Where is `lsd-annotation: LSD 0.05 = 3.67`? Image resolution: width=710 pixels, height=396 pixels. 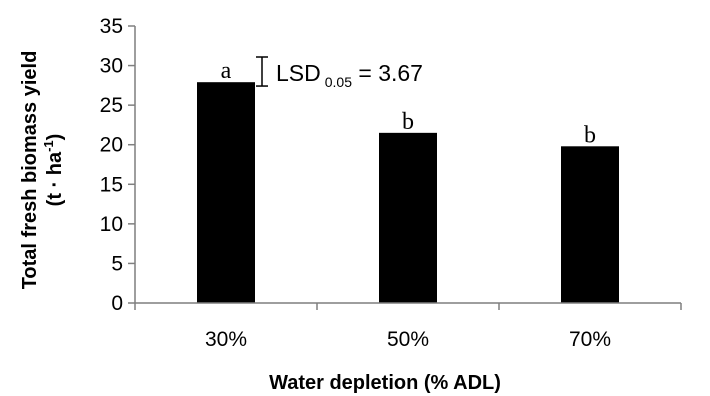 lsd-annotation: LSD 0.05 = 3.67 is located at coordinates (339, 73).